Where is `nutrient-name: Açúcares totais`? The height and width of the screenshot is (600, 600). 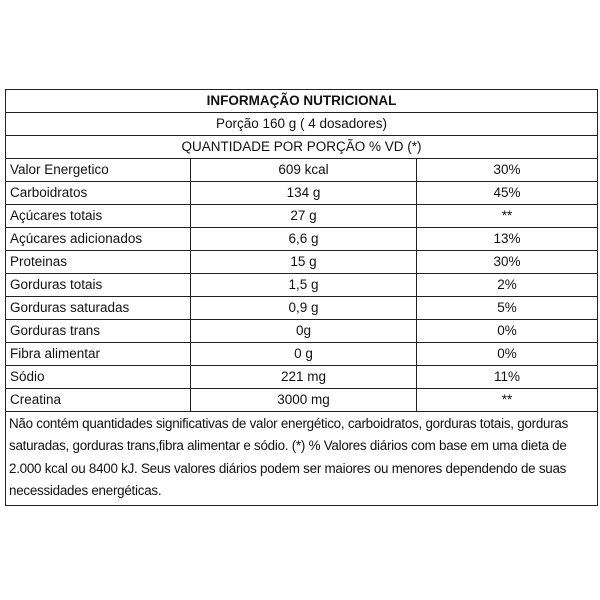 nutrient-name: Açúcares totais is located at coordinates (98, 216).